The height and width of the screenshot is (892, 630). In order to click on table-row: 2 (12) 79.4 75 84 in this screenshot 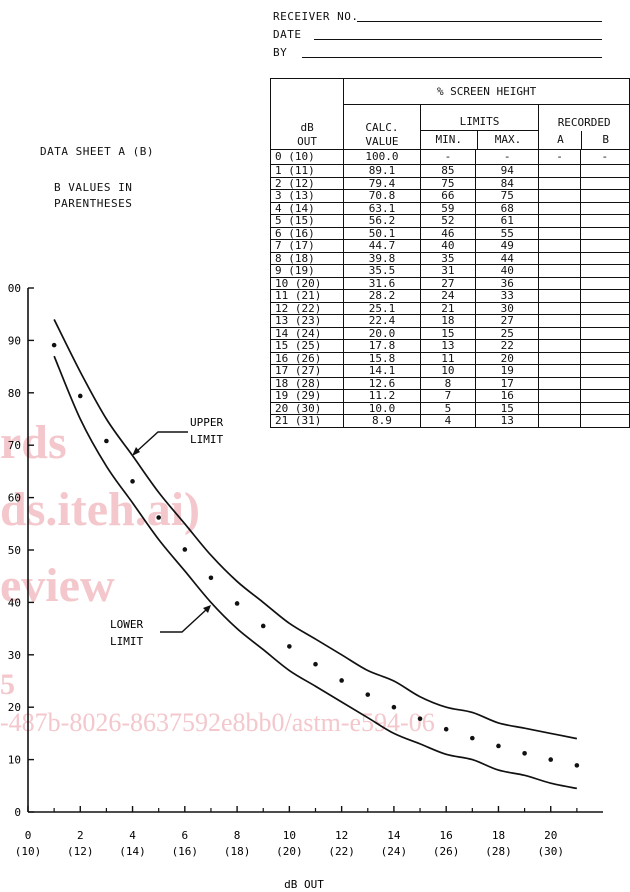, I will do `click(449, 183)`.